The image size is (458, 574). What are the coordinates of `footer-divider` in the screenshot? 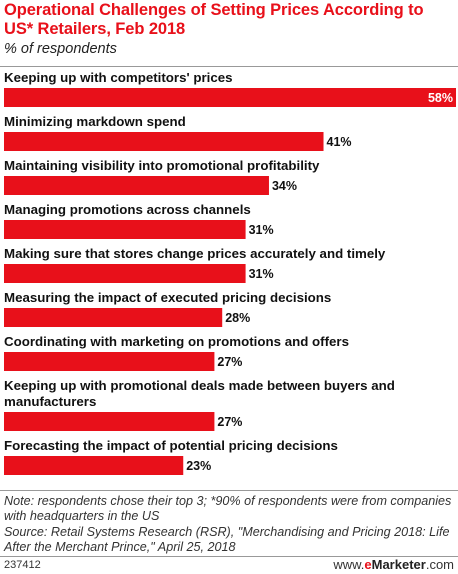 It's located at (229, 556).